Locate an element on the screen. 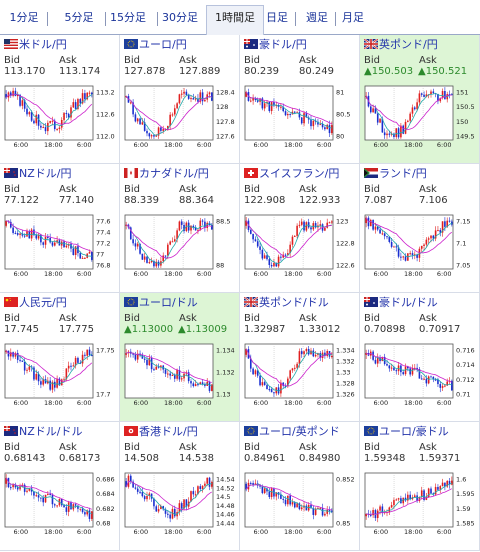 Image resolution: width=480 pixels, height=552 pixels. chart-plot-area is located at coordinates (289, 371).